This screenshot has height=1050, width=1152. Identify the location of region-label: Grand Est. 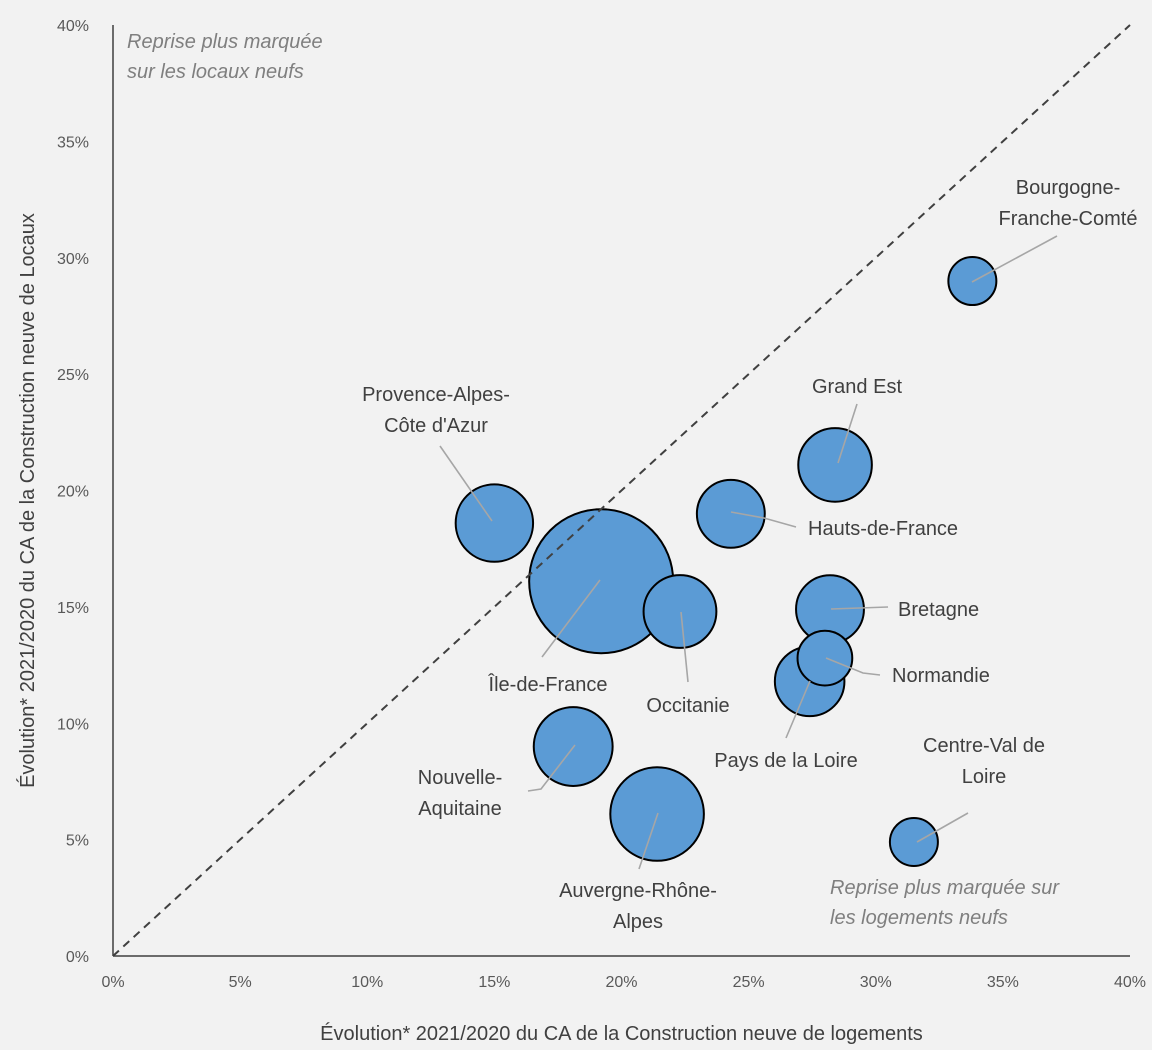
(857, 387).